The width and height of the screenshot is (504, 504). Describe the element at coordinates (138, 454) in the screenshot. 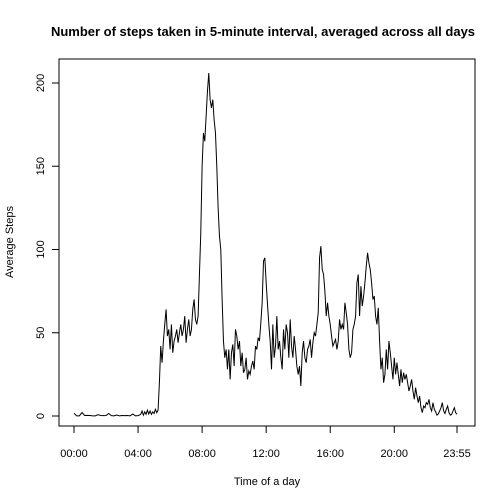

I see `x-tick-label: 04:00` at that location.